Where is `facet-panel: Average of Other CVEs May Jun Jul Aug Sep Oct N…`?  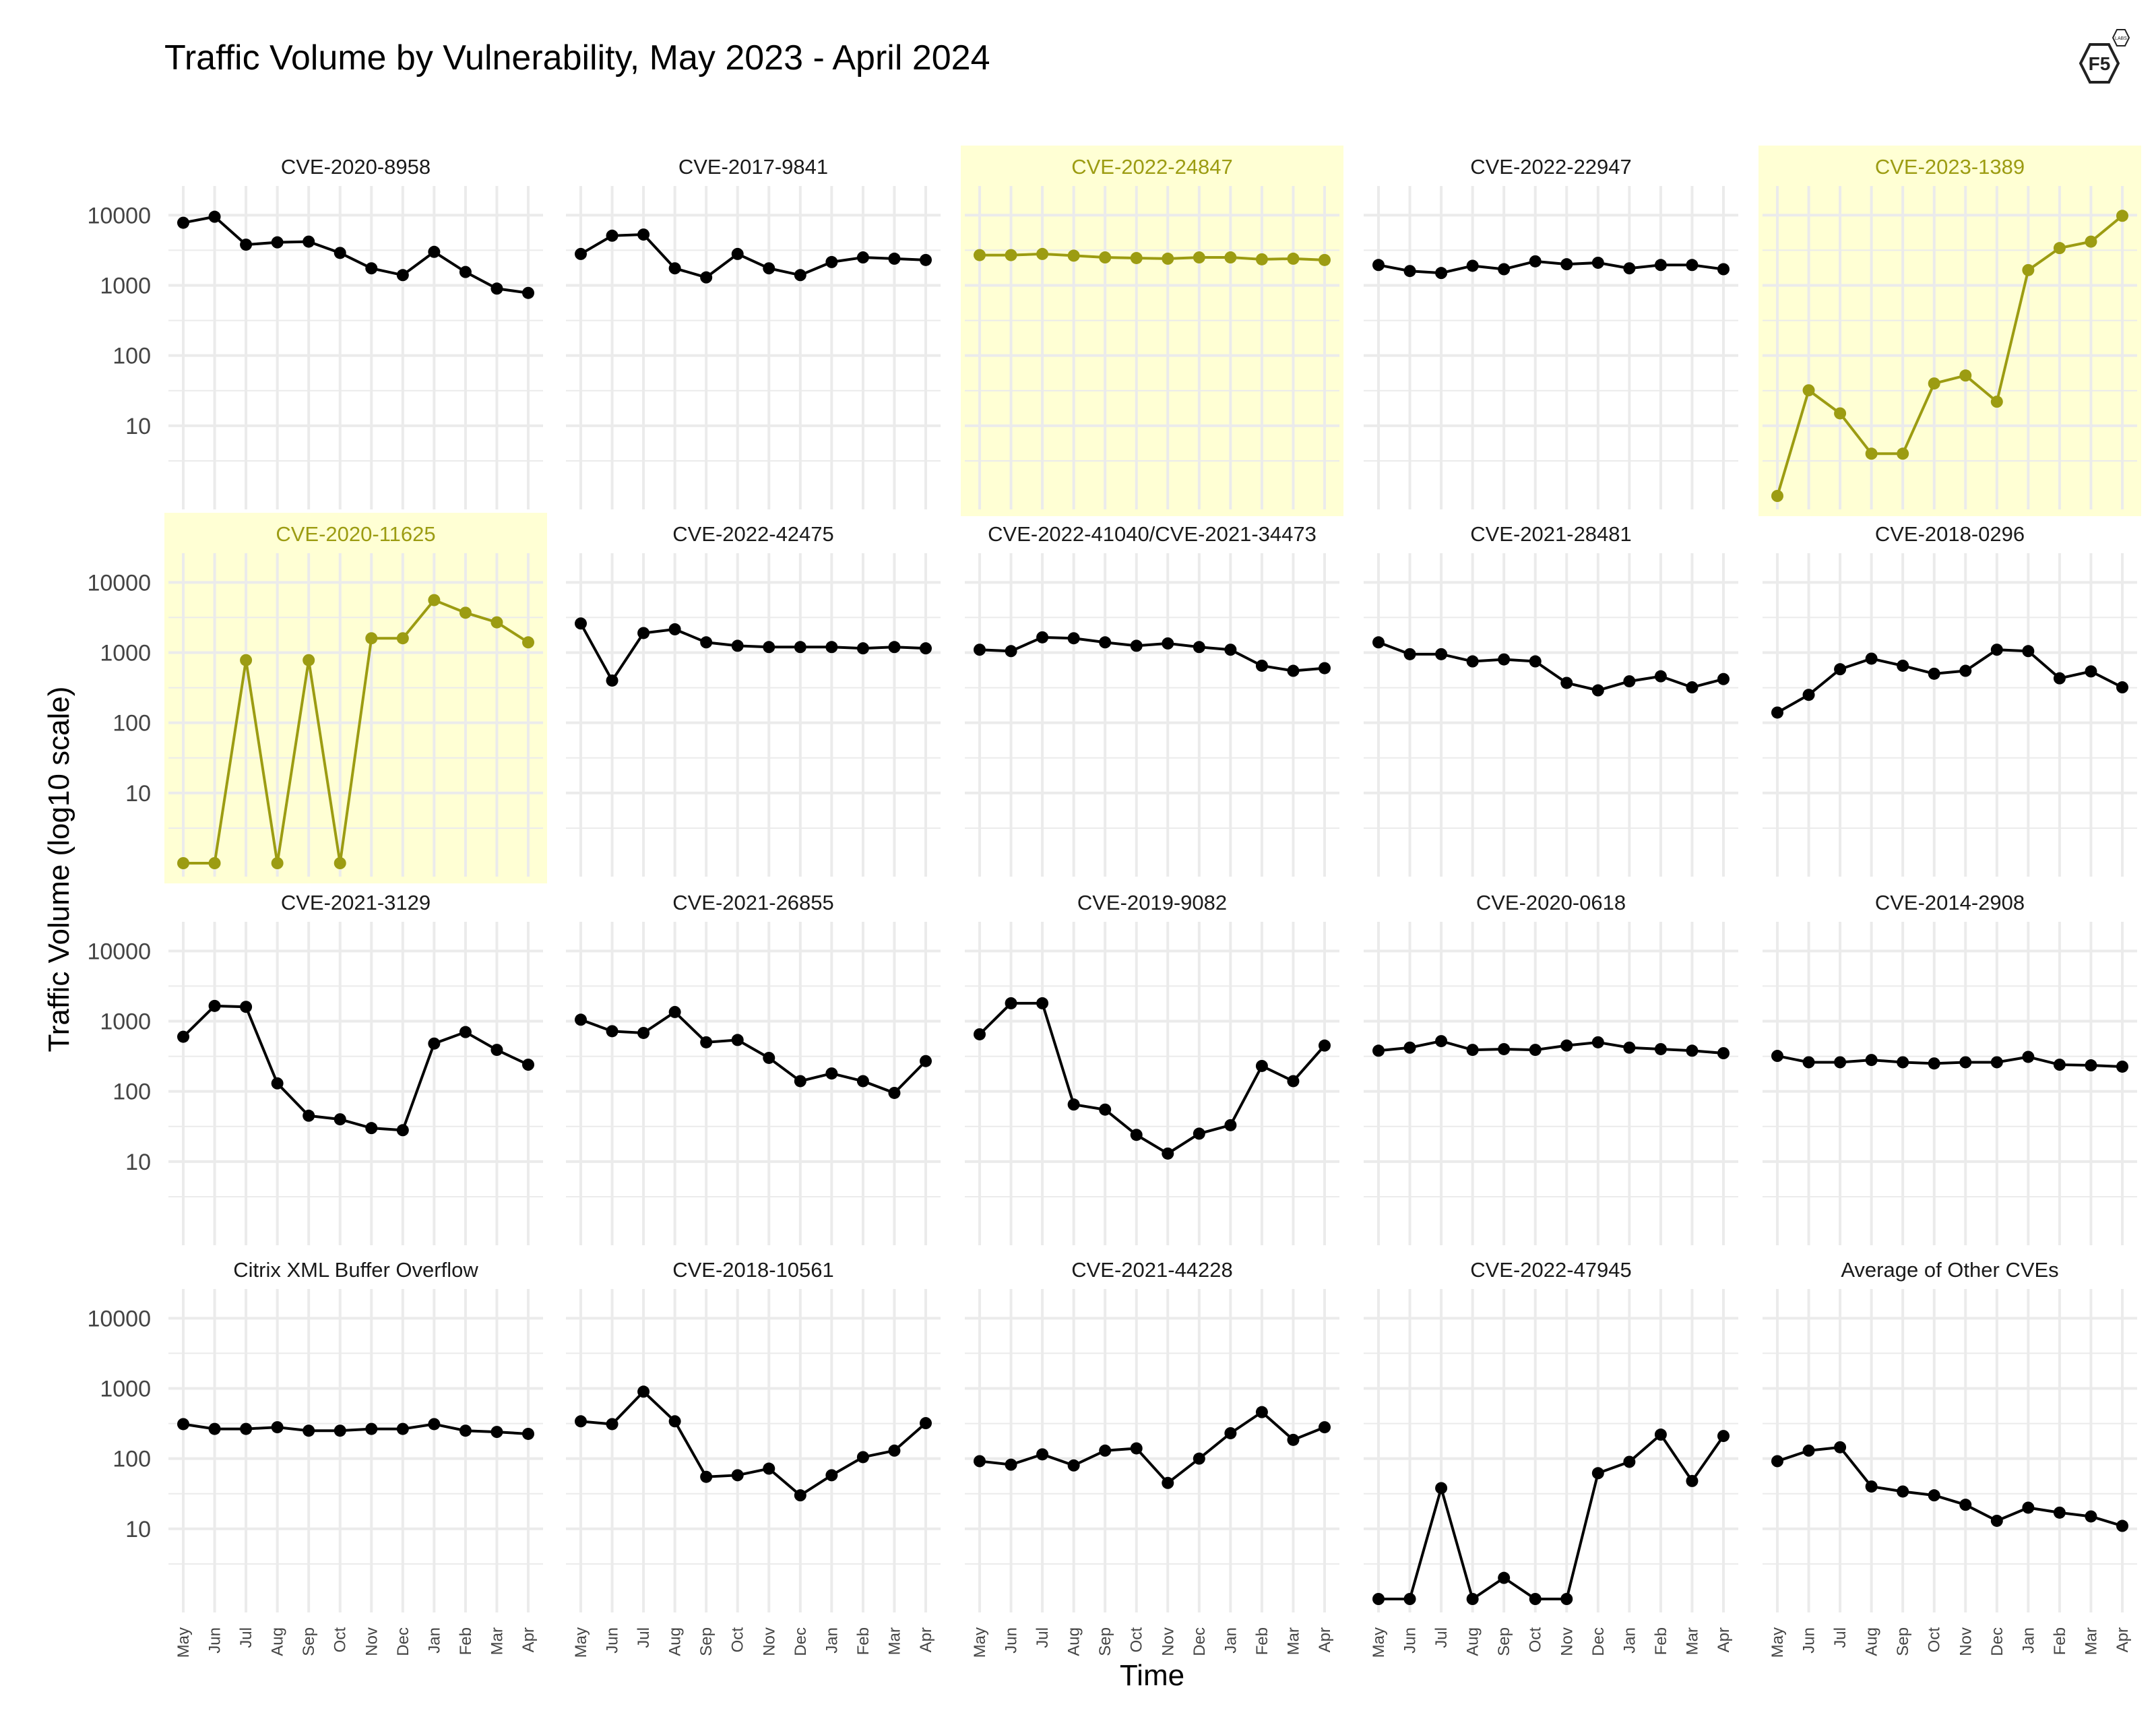 facet-panel: Average of Other CVEs May Jun Jul Aug Sep Oct N… is located at coordinates (1950, 1458).